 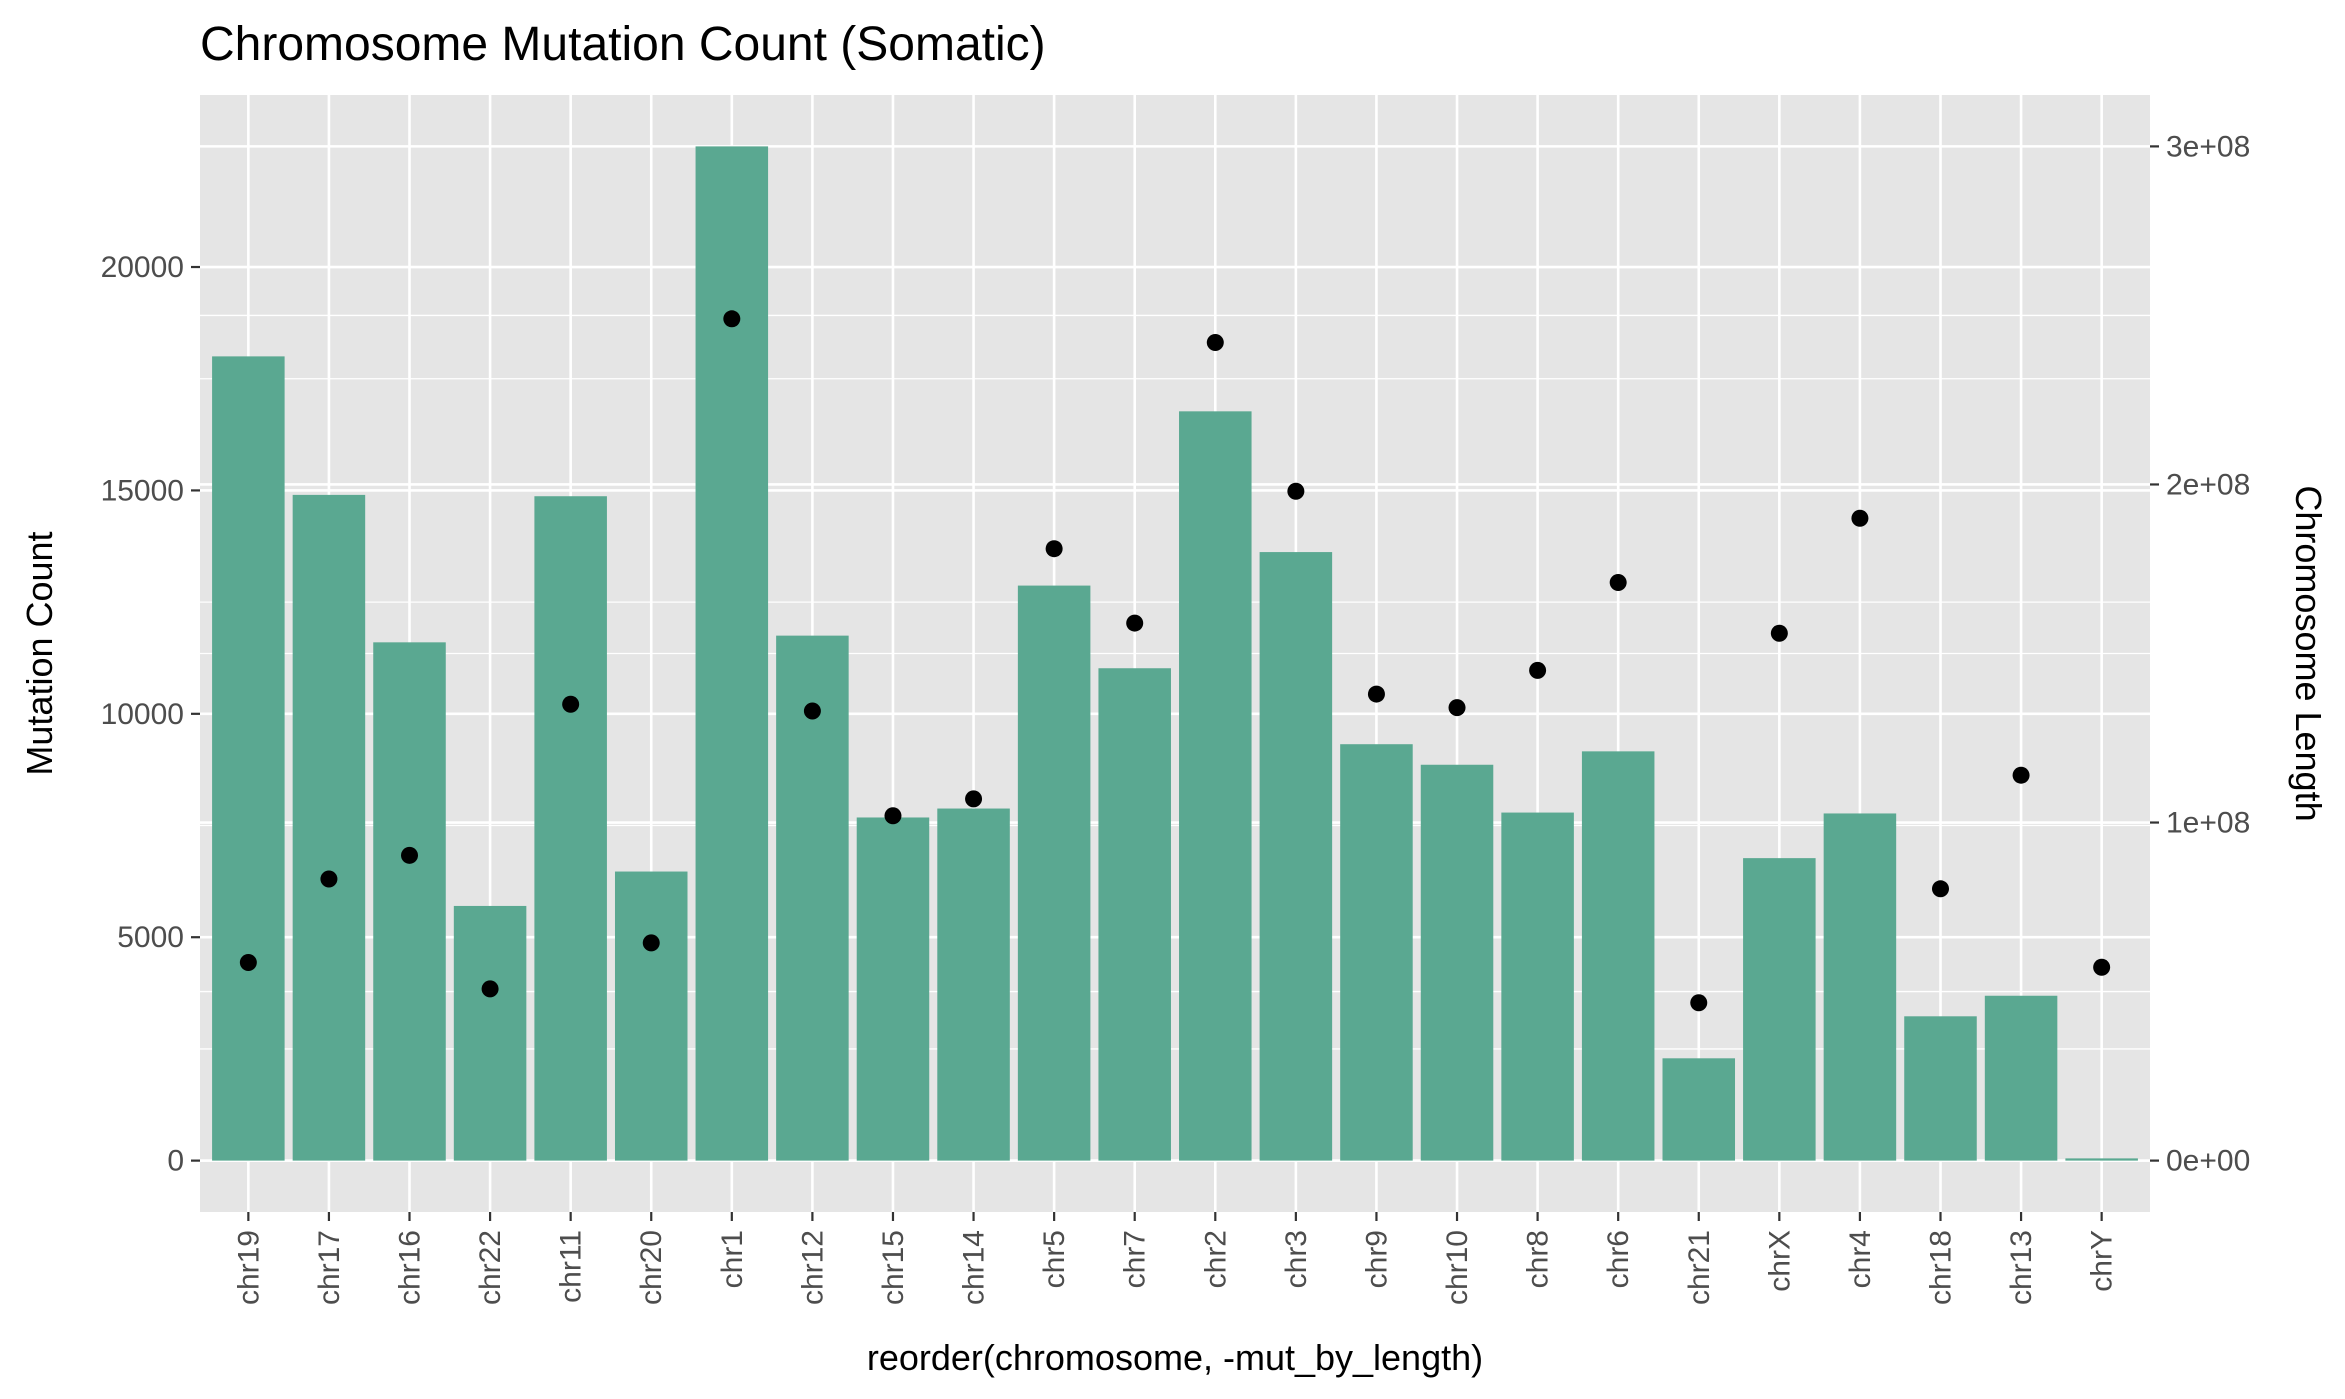 I want to click on x-tick-label: chr19, so click(x=248, y=1267).